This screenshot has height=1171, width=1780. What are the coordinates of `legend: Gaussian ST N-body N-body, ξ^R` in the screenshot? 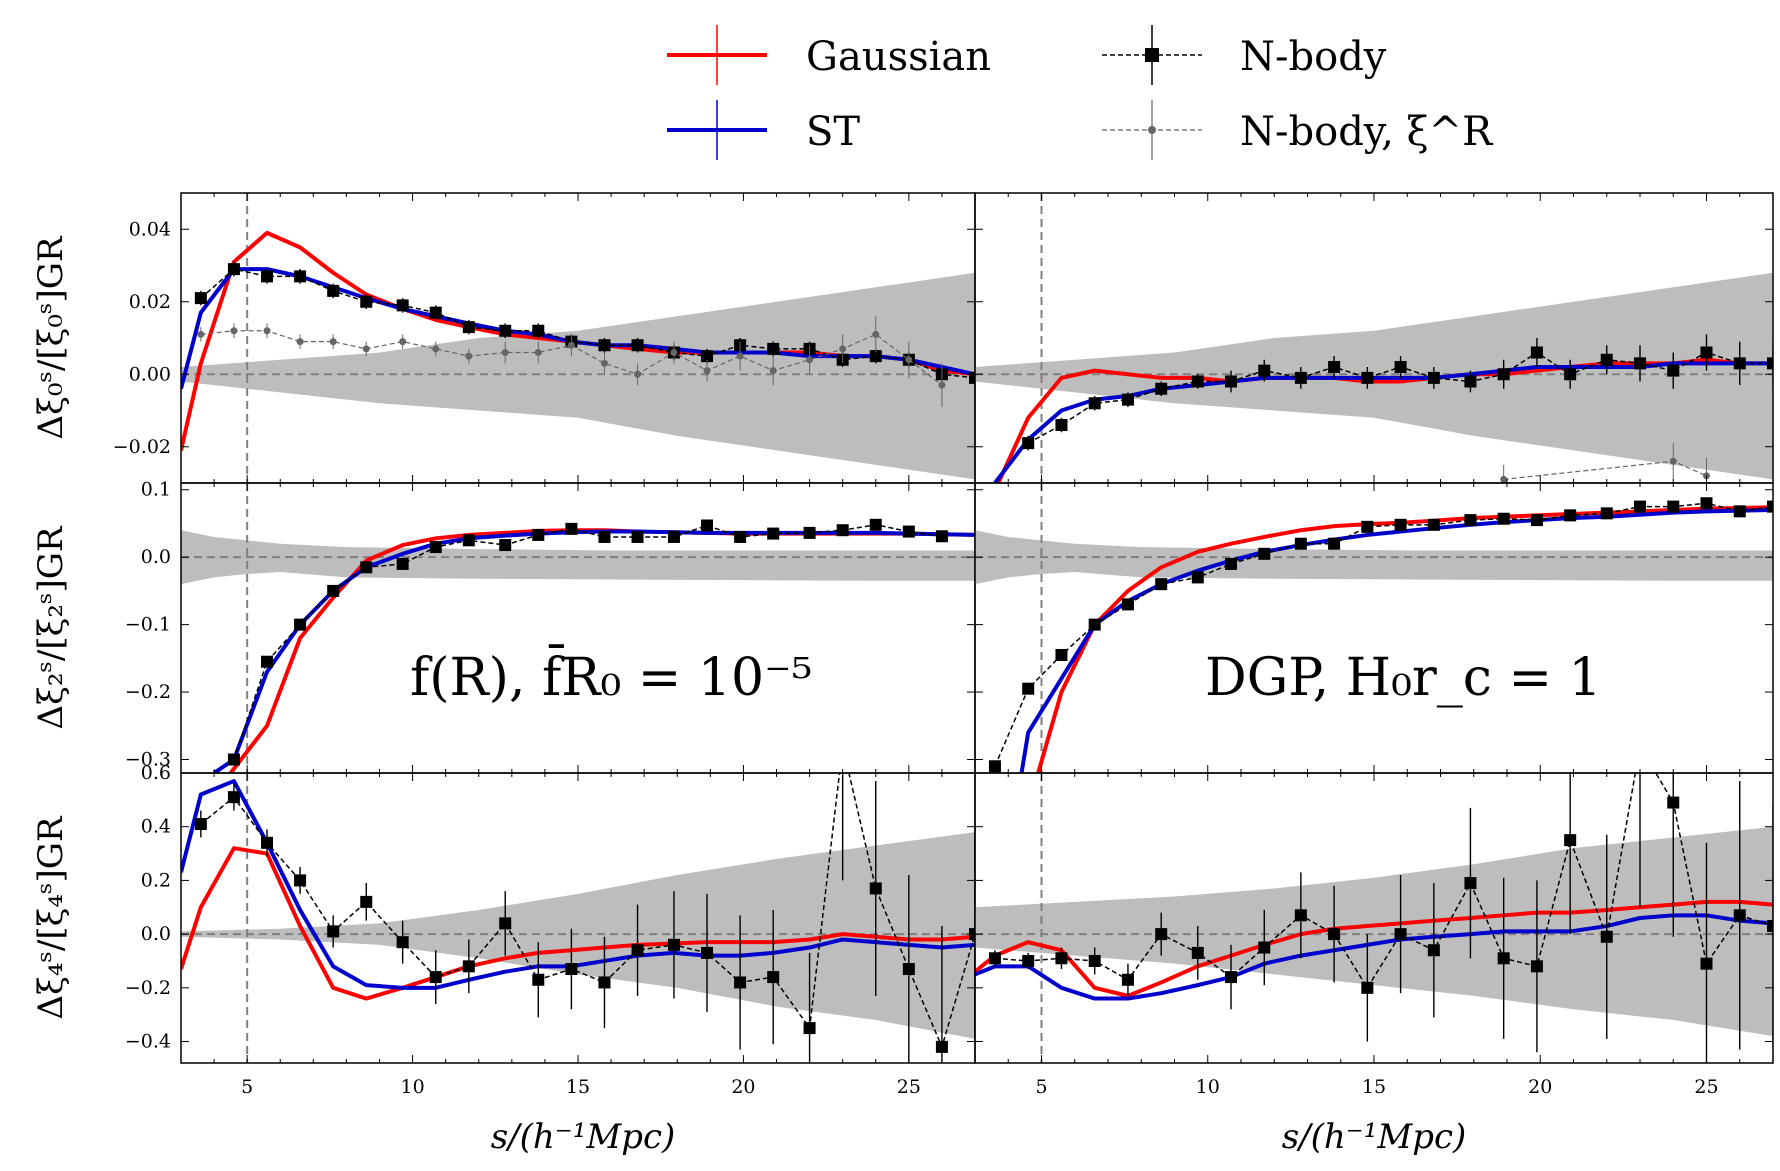 It's located at (1080, 92).